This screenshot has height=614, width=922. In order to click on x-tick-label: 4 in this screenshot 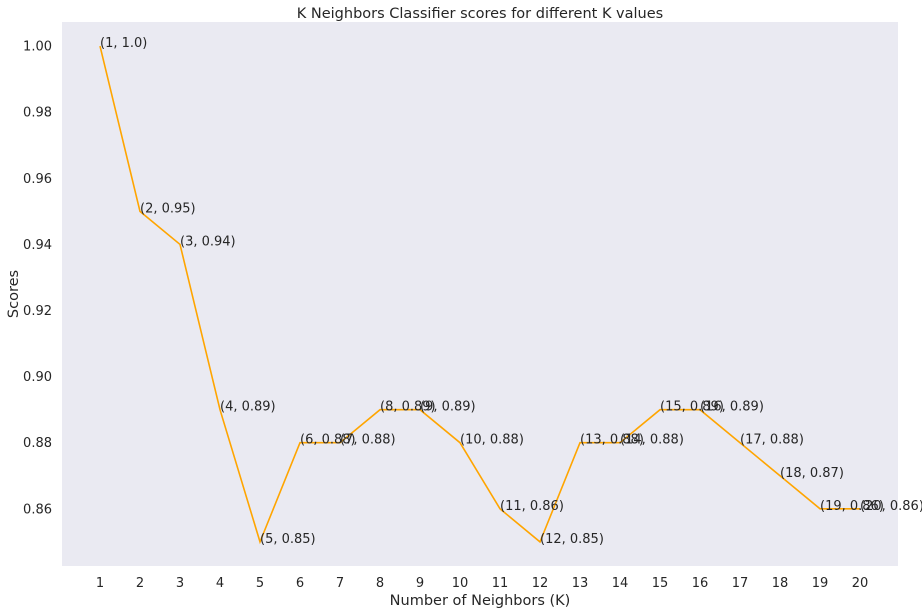, I will do `click(220, 583)`.